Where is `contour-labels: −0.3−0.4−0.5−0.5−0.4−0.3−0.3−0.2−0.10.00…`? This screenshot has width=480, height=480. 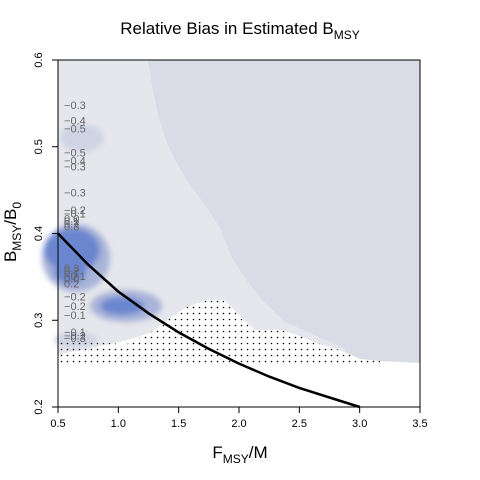
contour-labels: −0.3−0.4−0.5−0.5−0.4−0.3−0.3−0.2−0.10.00… is located at coordinates (75, 222).